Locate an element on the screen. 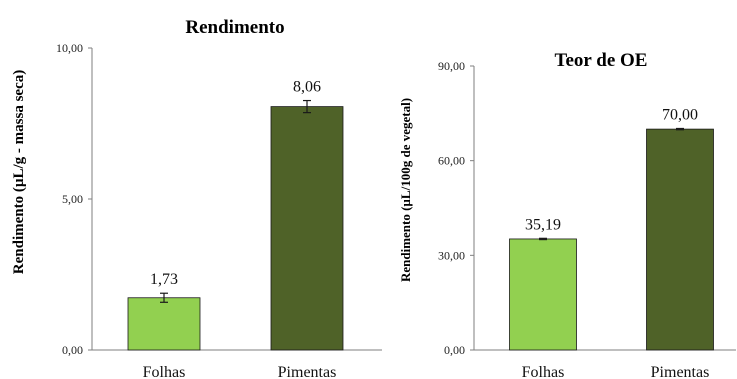  y-tick-label: 90,00 is located at coordinates (451, 66).